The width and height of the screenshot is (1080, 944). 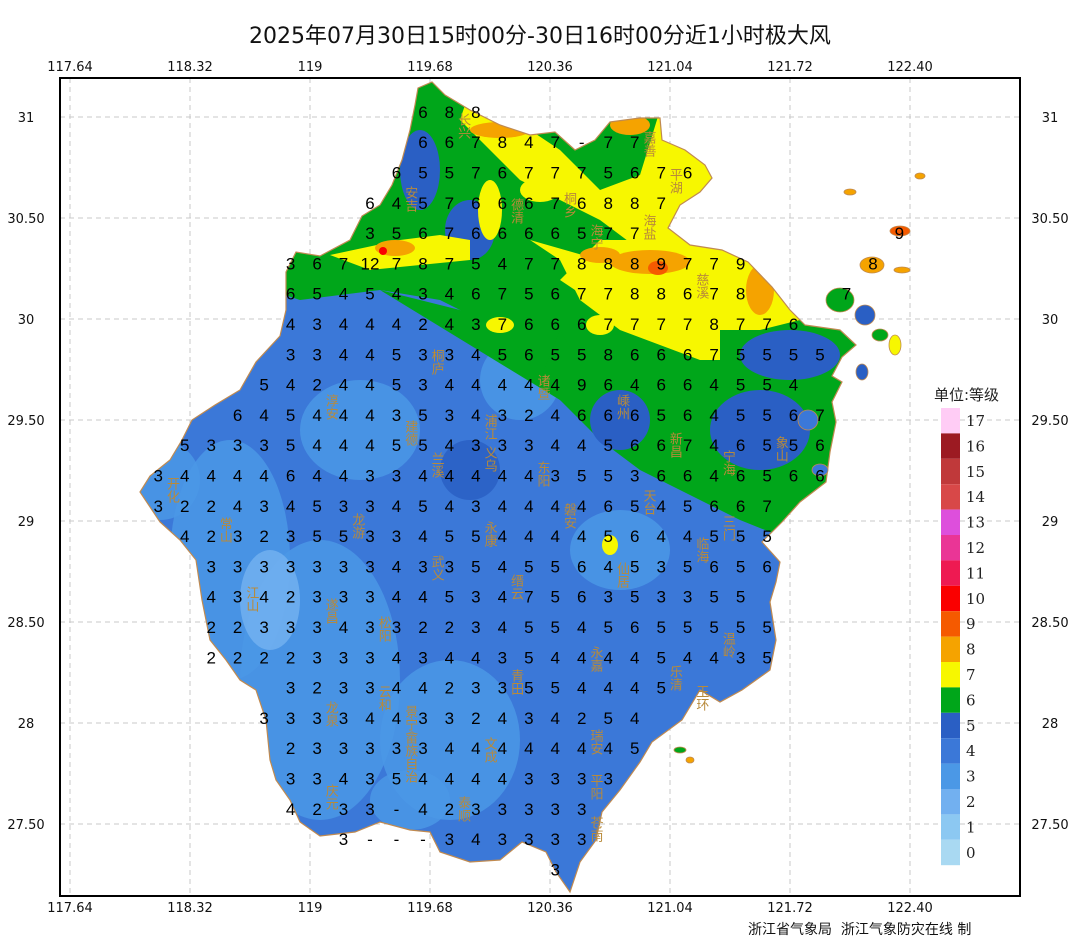 What do you see at coordinates (670, 67) in the screenshot?
I see `lon-tick-label-top: 121.04` at bounding box center [670, 67].